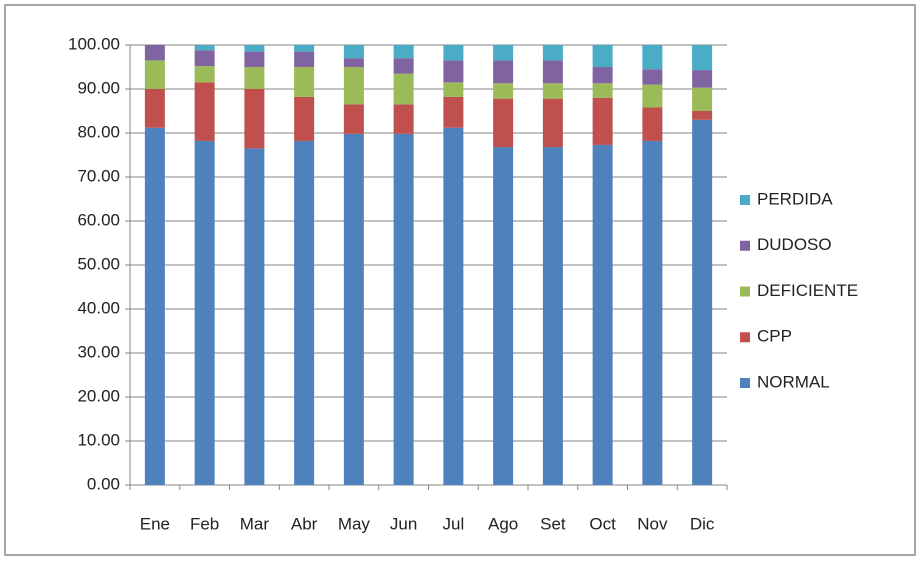 The width and height of the screenshot is (920, 564). I want to click on y-tick-label: 0.00, so click(103, 483).